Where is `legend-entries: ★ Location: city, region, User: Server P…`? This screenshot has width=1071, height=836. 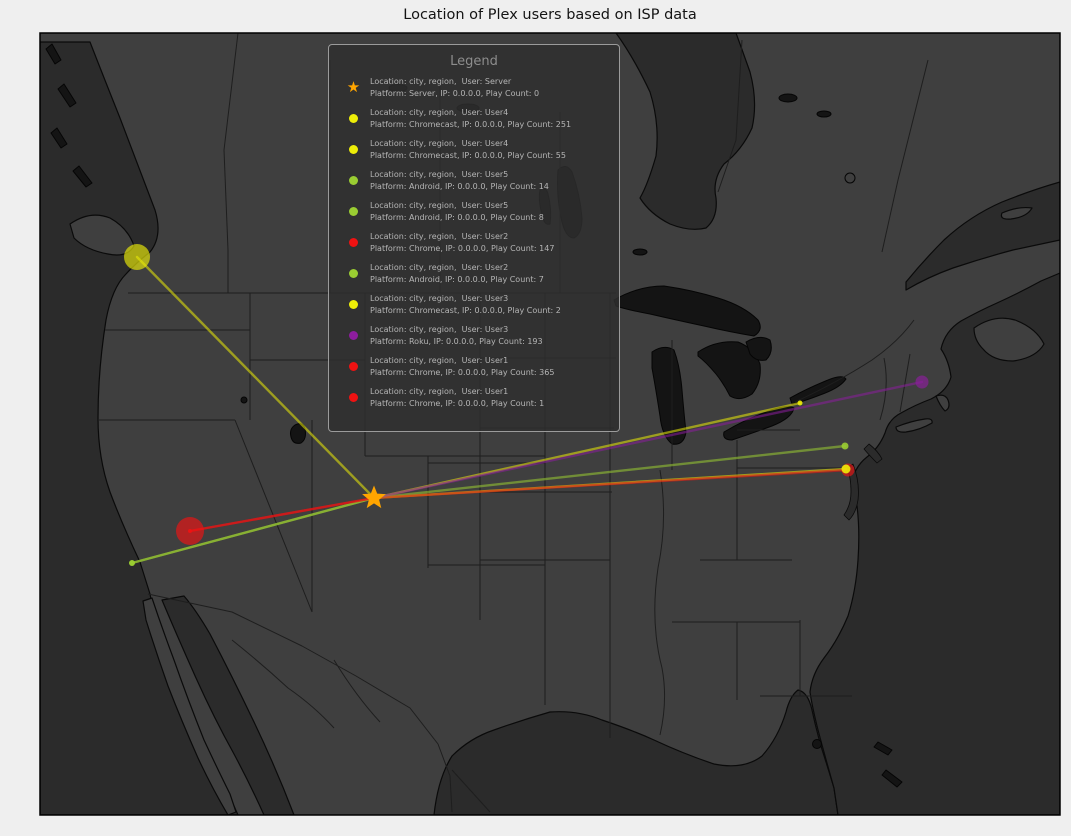 legend-entries: ★ Location: city, region, User: Server P… is located at coordinates (474, 242).